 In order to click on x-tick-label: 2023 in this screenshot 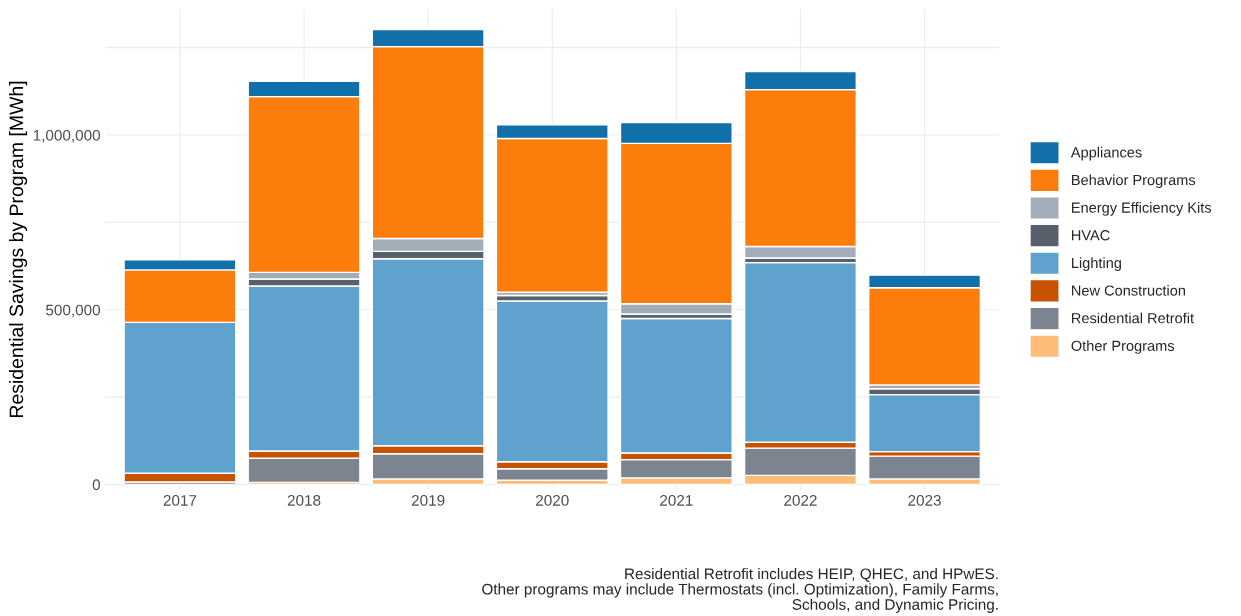, I will do `click(924, 500)`.